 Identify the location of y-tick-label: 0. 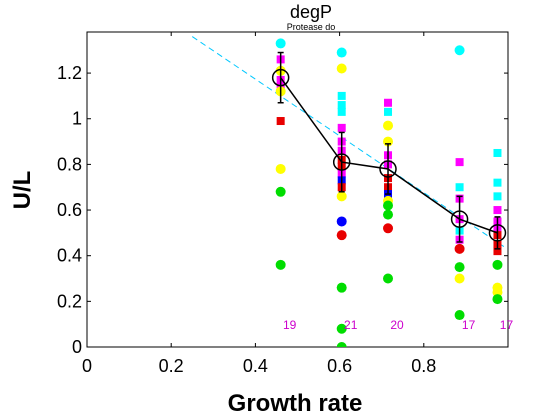
(77, 347).